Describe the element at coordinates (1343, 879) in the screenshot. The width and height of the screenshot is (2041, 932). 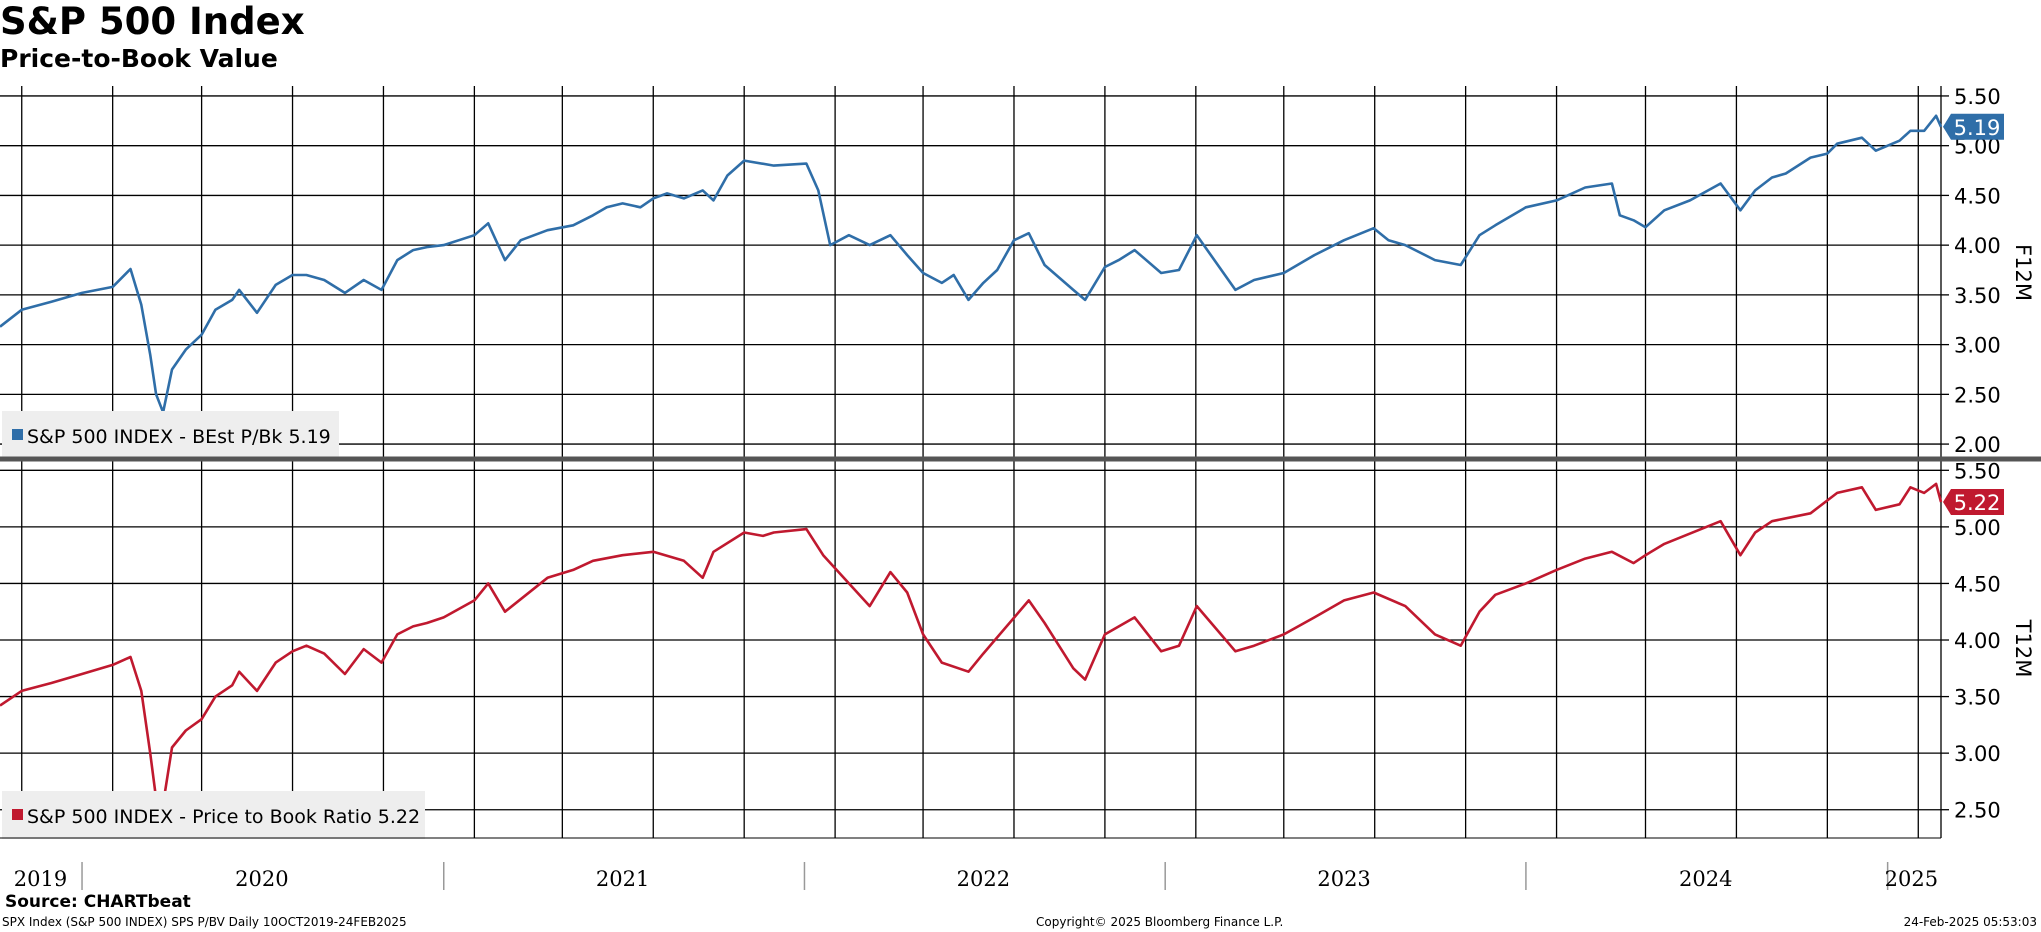
I see `x-tick-label: 2023` at that location.